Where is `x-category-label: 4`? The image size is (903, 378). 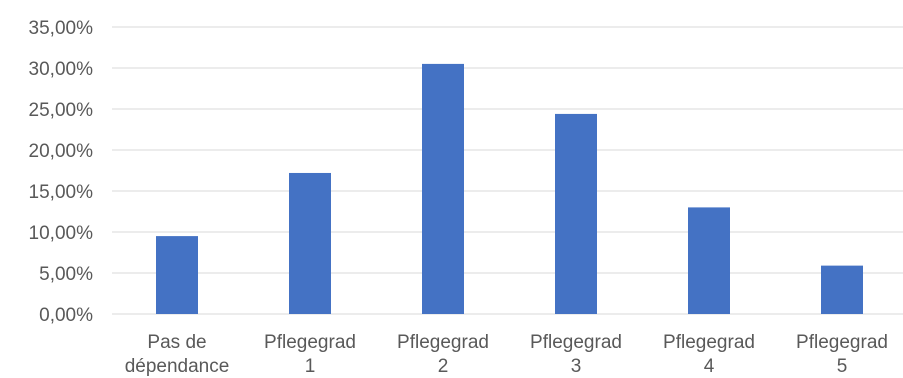
x-category-label: 4 is located at coordinates (709, 366).